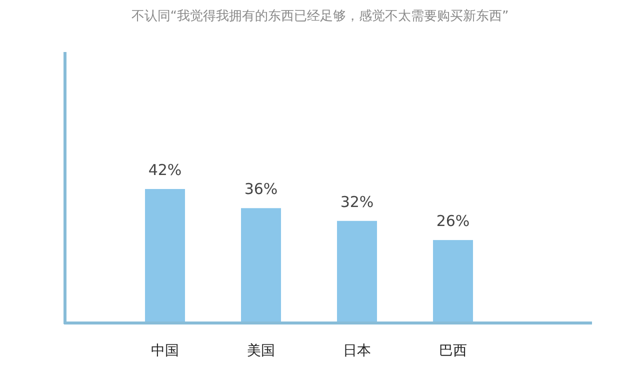 The image size is (640, 368). Describe the element at coordinates (453, 351) in the screenshot. I see `x-tick-label: 巴西` at that location.